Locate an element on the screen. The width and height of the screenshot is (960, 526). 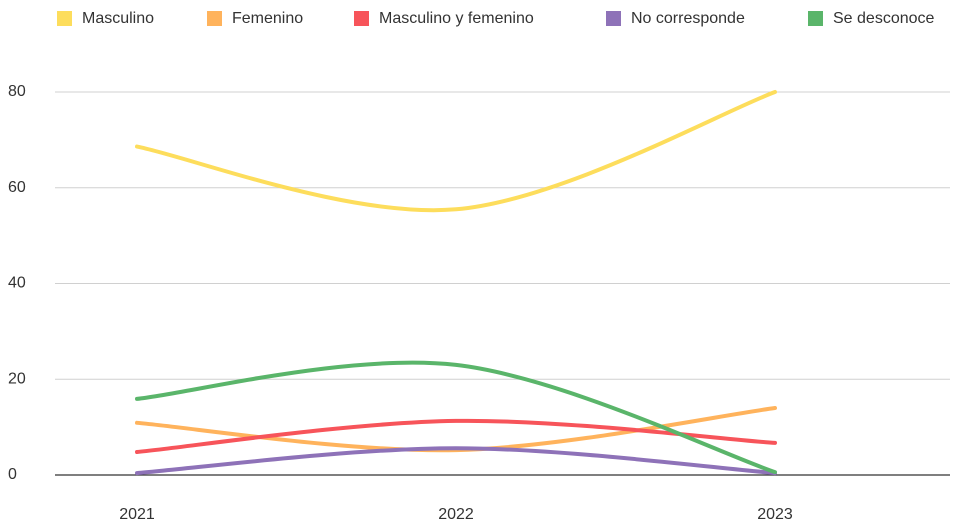
y-tick-label: 60 is located at coordinates (17, 187).